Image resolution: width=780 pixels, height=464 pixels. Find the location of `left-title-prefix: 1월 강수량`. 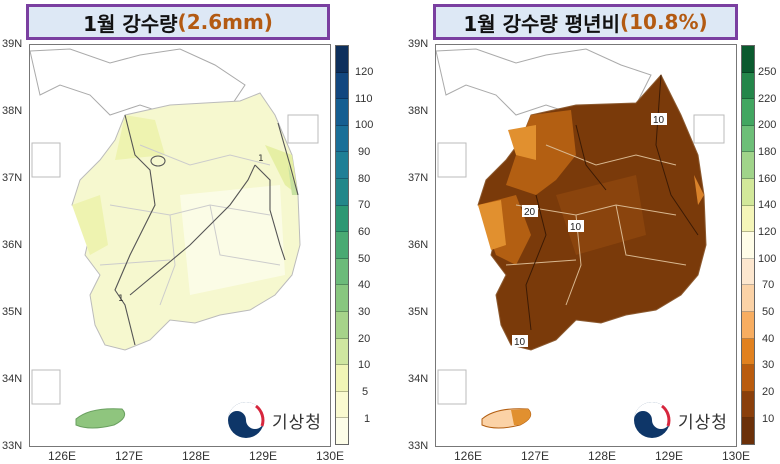

left-title-prefix: 1월 강수량 is located at coordinates (130, 23).